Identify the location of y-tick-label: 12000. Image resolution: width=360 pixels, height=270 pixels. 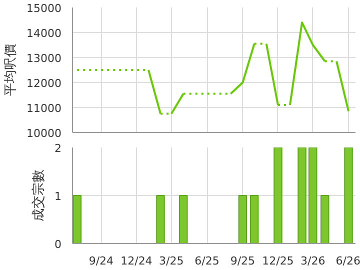
(44, 83).